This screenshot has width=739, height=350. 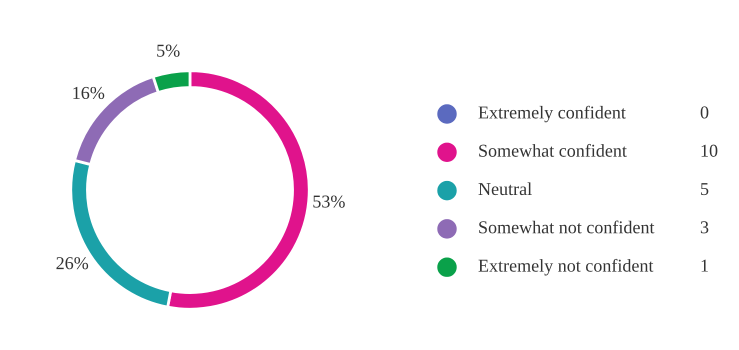 What do you see at coordinates (553, 150) in the screenshot?
I see `legend-label: Somewhat confident` at bounding box center [553, 150].